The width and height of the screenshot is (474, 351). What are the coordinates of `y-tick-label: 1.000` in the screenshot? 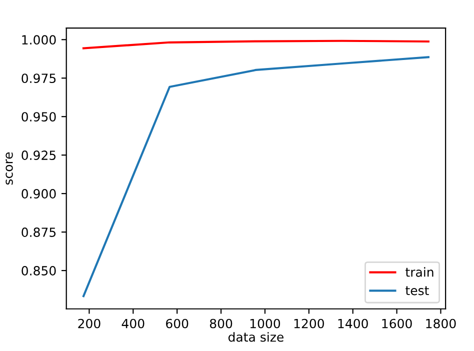 It's located at (39, 40).